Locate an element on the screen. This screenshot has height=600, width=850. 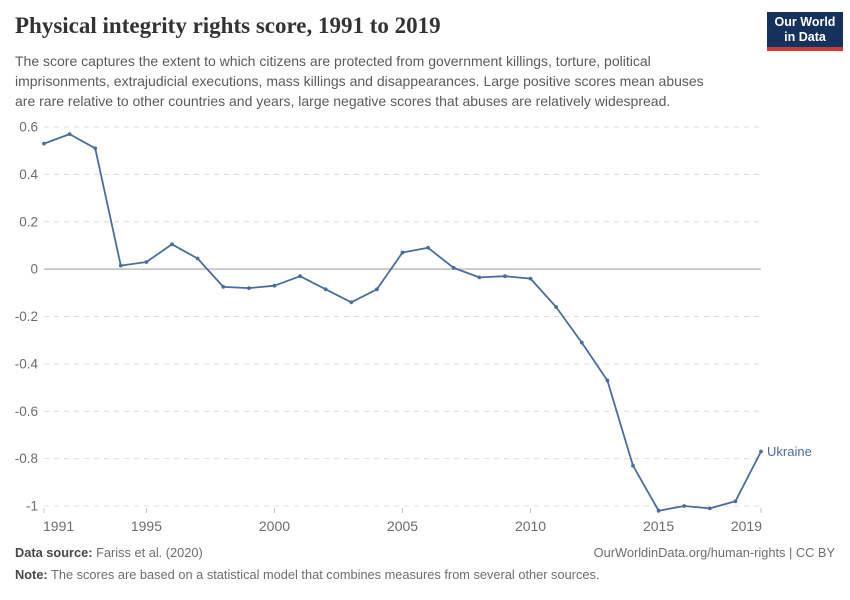
y-axis-tick-label: 0.4 is located at coordinates (28, 174).